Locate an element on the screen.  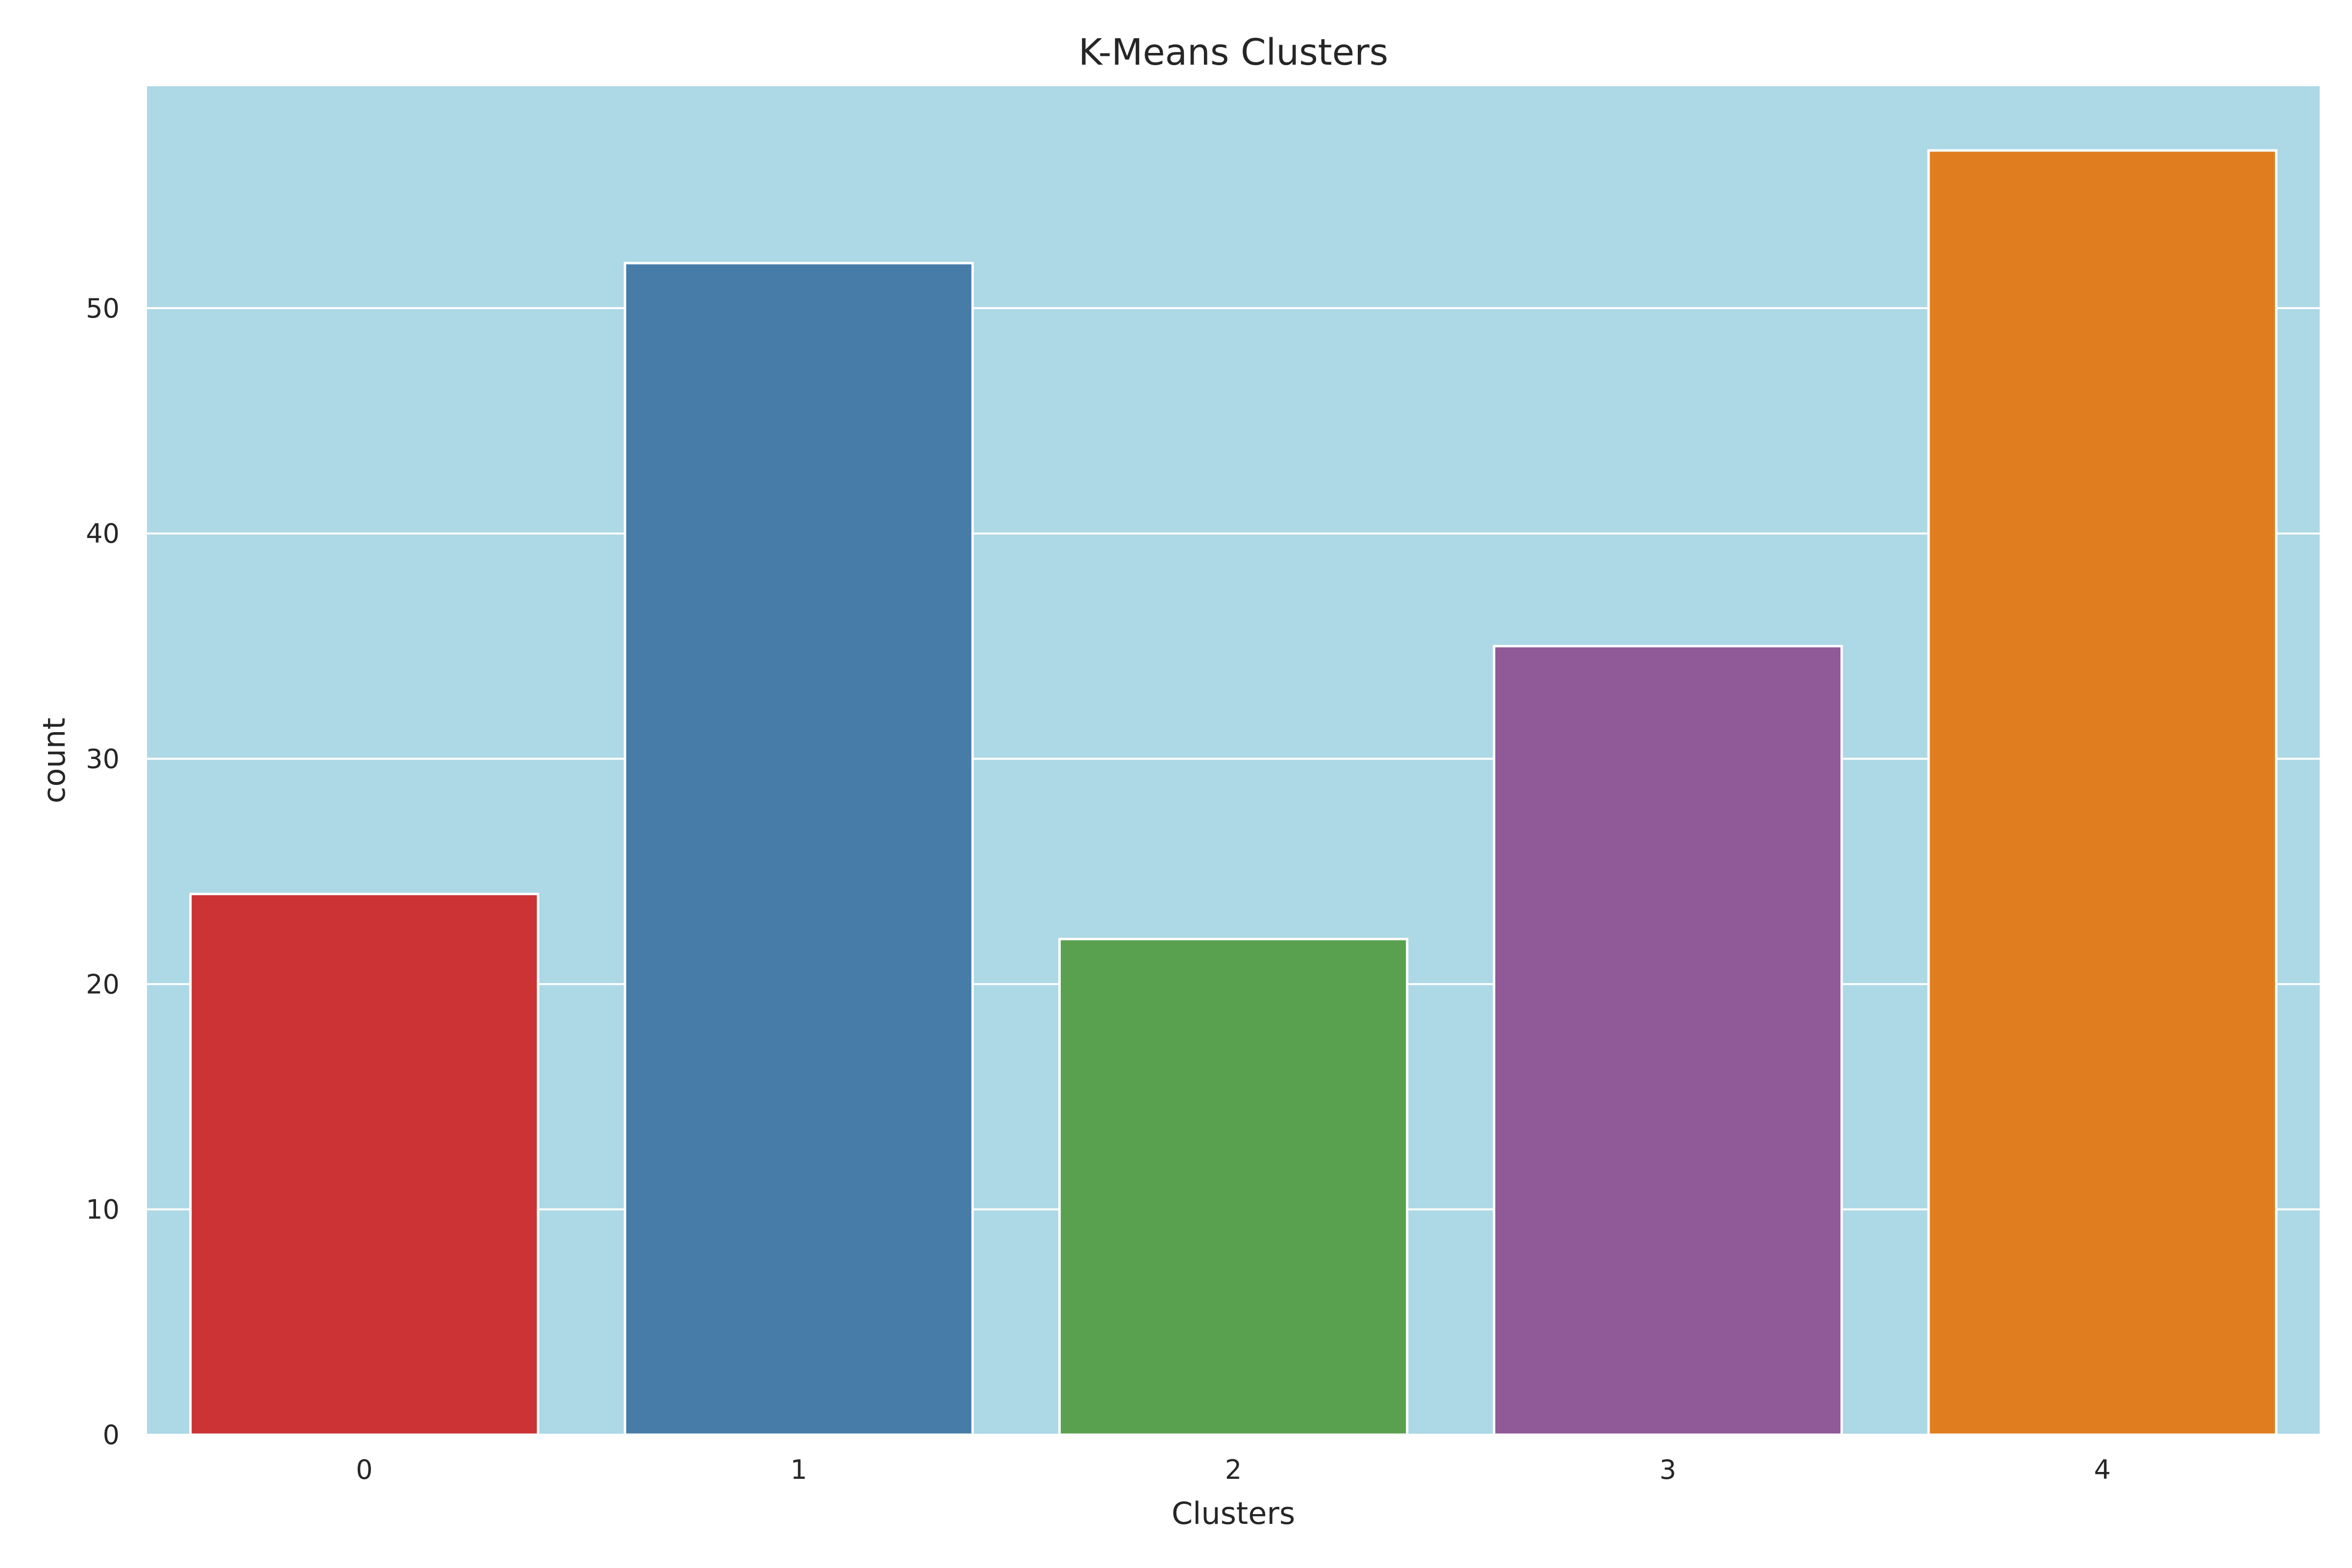
x-tick-label: 0 is located at coordinates (364, 1469).